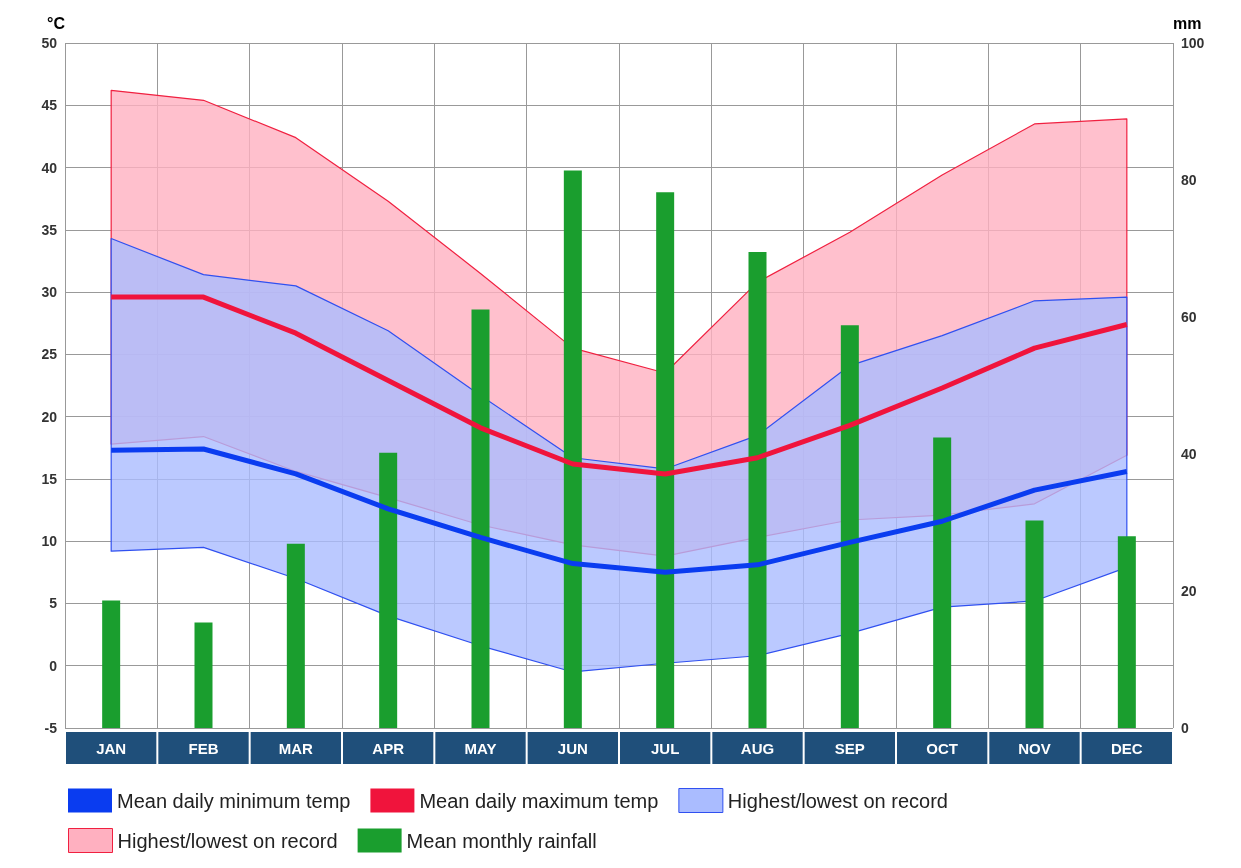  What do you see at coordinates (1189, 180) in the screenshot?
I see `y2-tick-label: 80` at bounding box center [1189, 180].